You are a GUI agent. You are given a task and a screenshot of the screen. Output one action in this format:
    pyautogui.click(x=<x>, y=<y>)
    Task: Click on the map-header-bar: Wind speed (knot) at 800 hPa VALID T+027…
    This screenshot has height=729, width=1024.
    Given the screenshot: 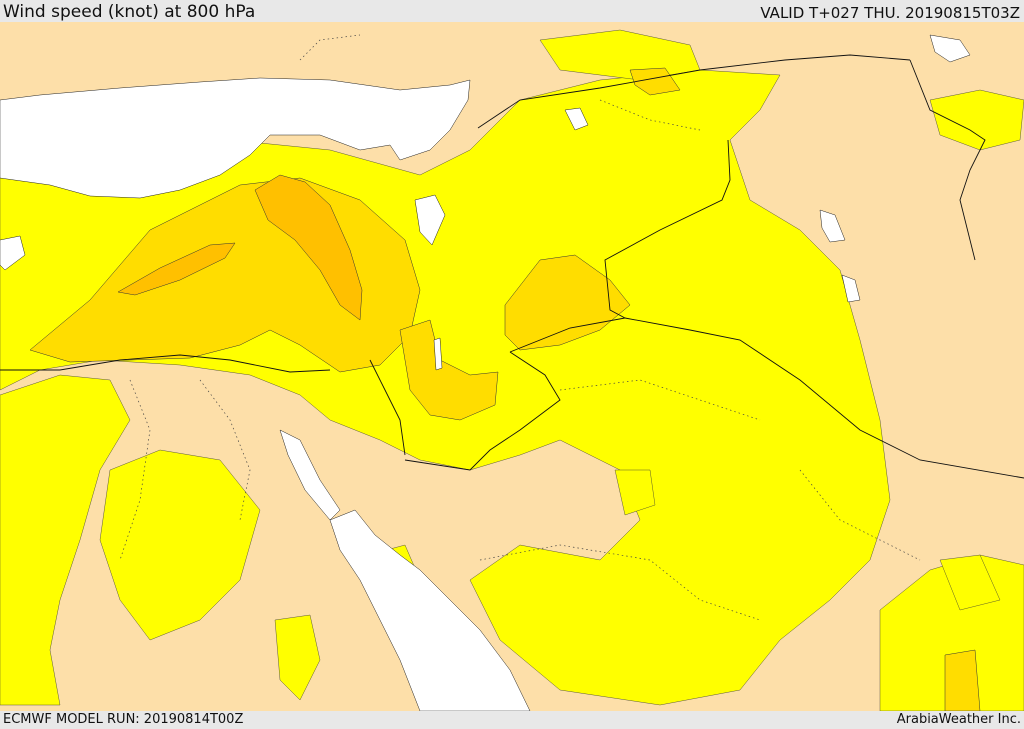 What is the action you would take?
    pyautogui.click(x=512, y=11)
    